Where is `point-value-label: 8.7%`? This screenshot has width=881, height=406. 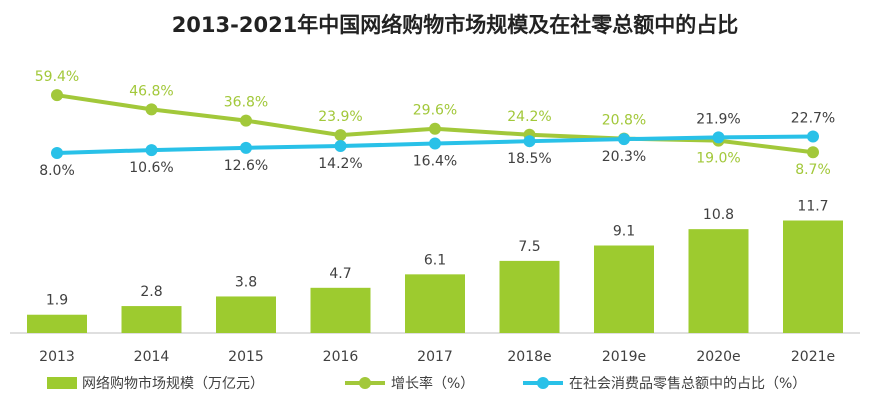
point-value-label: 8.7% is located at coordinates (813, 170).